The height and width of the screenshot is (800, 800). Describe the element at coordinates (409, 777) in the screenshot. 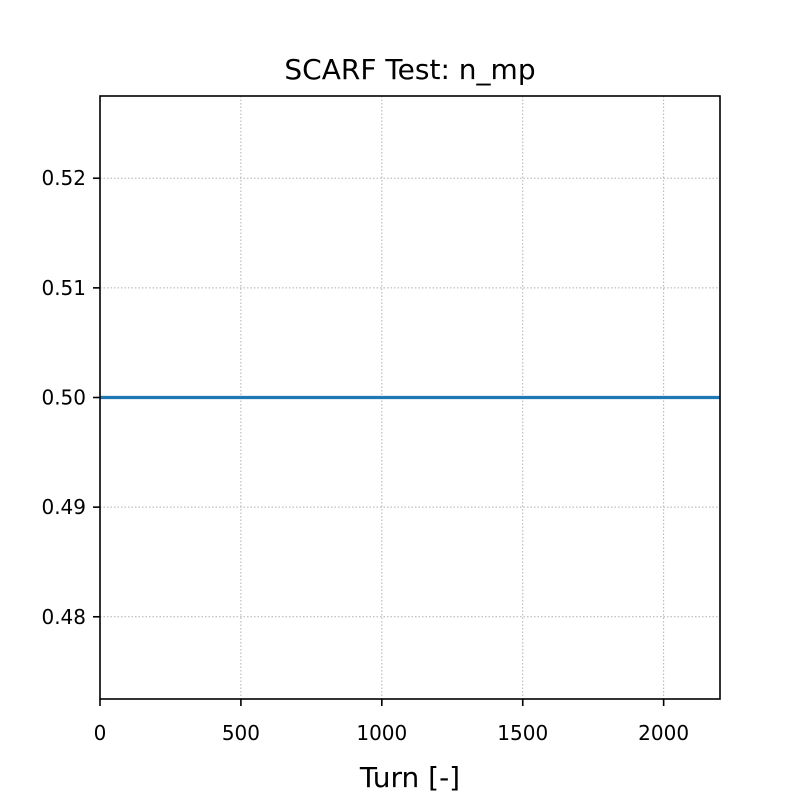

I see `x-axis-label: Turn [-]` at that location.